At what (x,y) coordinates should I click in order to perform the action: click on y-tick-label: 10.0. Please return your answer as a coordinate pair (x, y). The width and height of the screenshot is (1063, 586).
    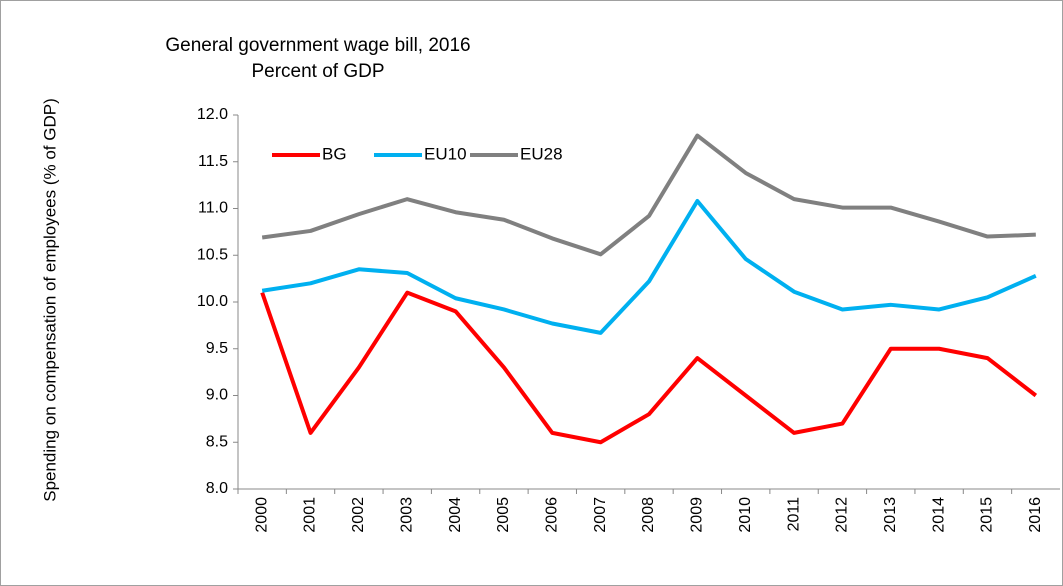
    Looking at the image, I should click on (212, 301).